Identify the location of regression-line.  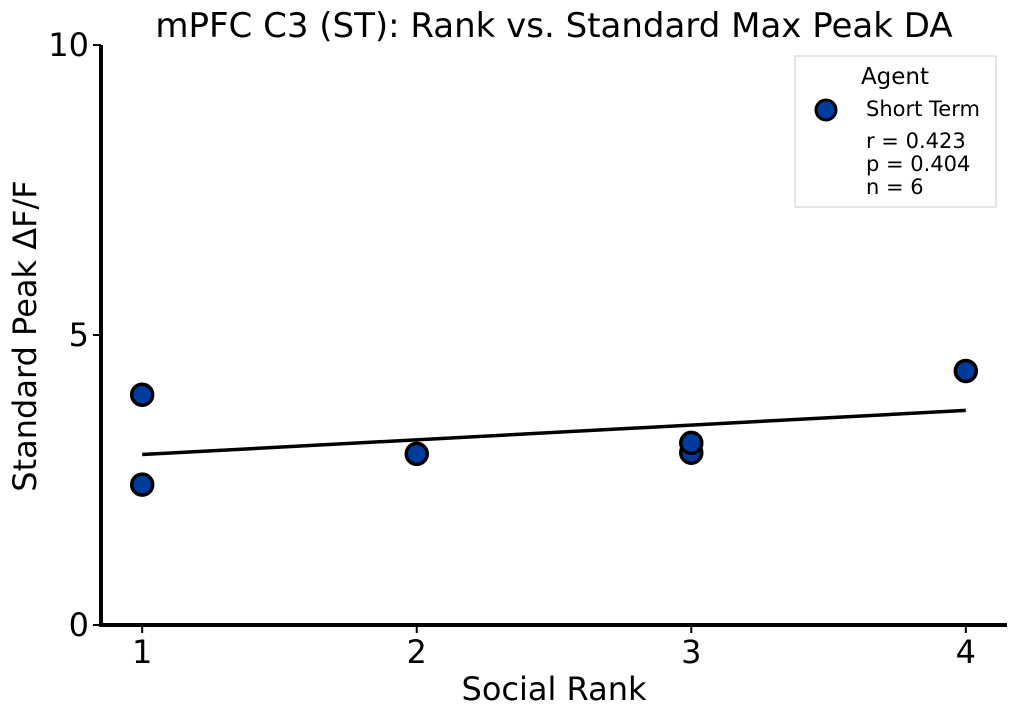
(554, 432).